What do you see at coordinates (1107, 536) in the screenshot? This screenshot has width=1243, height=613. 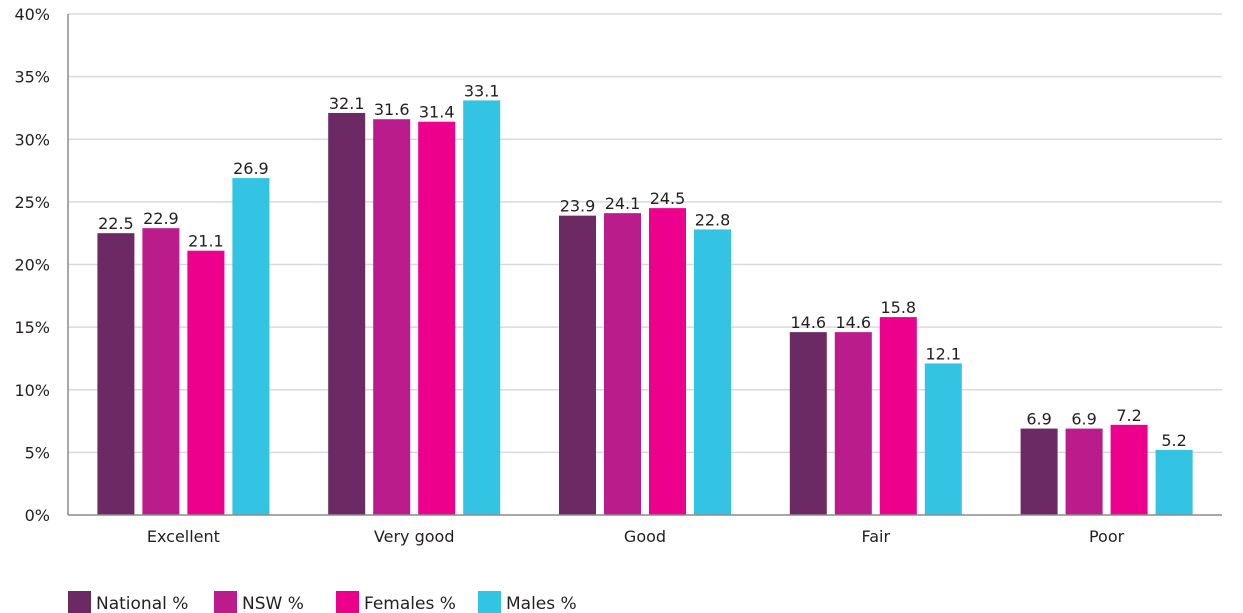 I see `x-category-label: Poor` at bounding box center [1107, 536].